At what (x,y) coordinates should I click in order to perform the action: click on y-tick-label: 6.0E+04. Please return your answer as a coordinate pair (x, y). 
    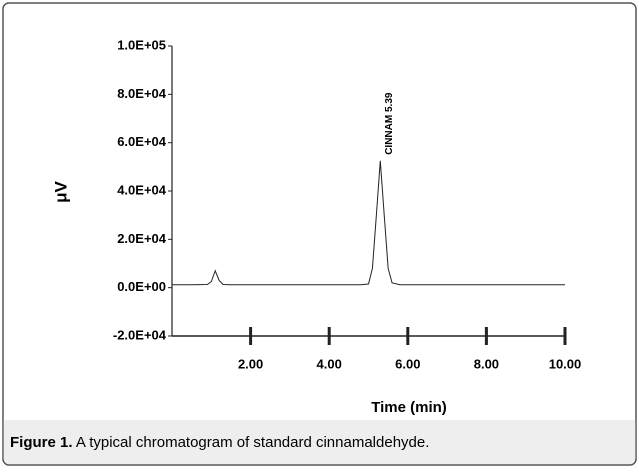
    Looking at the image, I should click on (142, 141).